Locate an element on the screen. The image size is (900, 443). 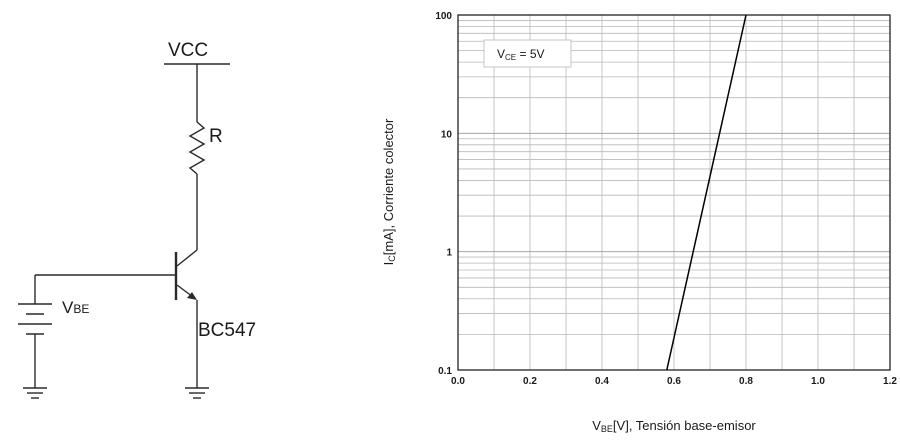
y-tick-label: 10 is located at coordinates (447, 134).